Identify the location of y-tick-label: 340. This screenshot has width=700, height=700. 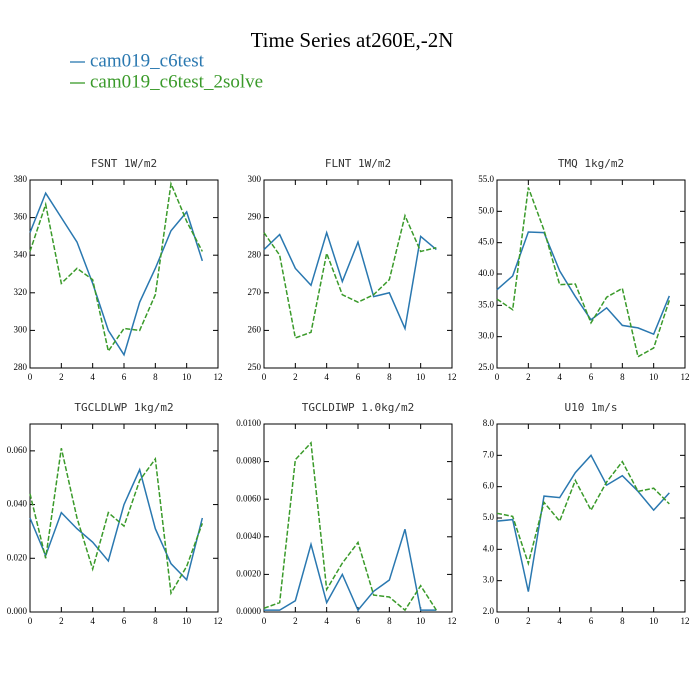
(21, 254).